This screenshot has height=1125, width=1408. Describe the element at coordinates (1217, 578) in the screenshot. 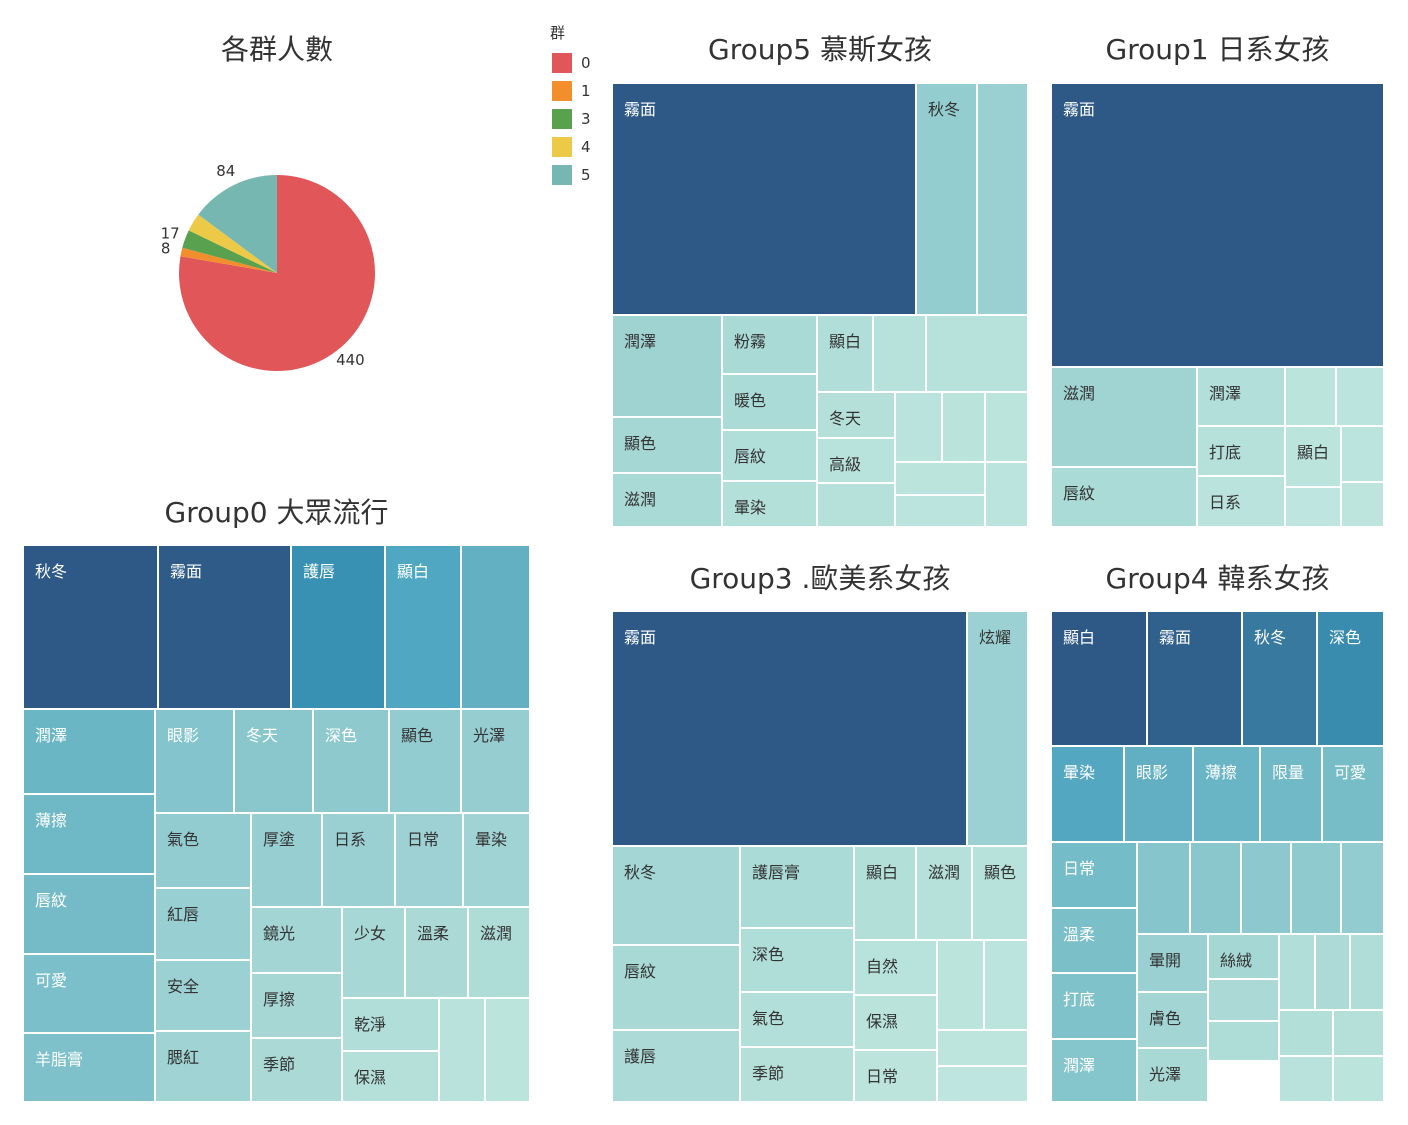

I see `treemap-title-group4: Group4 韓系女孩` at that location.